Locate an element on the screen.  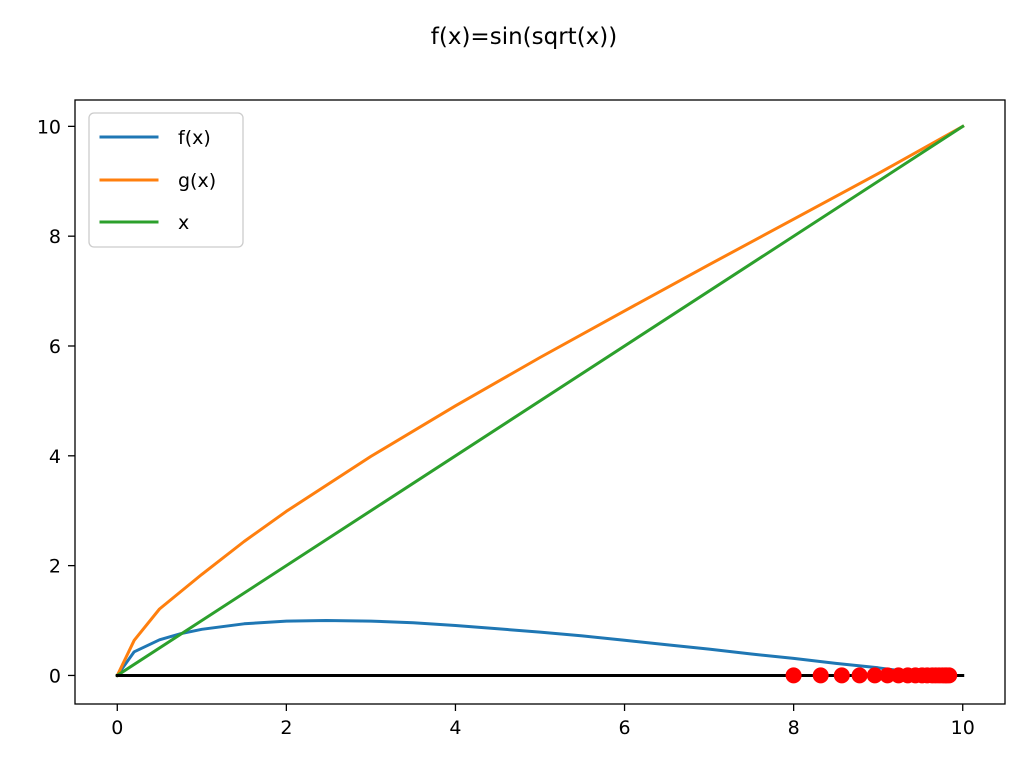
legend-label-x: x is located at coordinates (183, 223).